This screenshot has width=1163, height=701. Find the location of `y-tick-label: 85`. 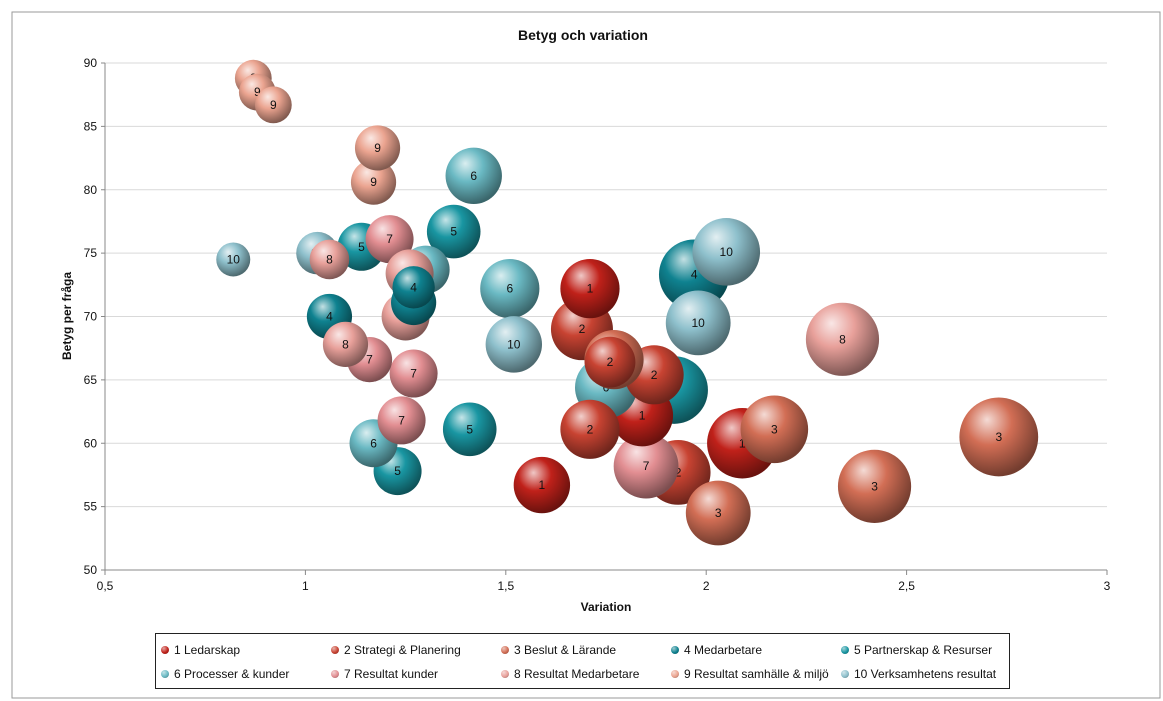

y-tick-label: 85 is located at coordinates (91, 126).